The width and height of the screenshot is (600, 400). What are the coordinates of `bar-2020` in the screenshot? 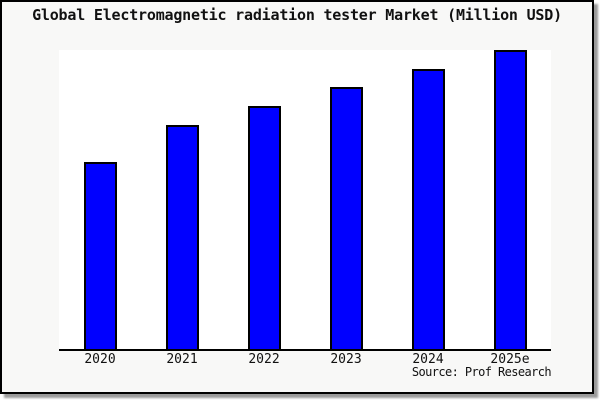 It's located at (100, 255).